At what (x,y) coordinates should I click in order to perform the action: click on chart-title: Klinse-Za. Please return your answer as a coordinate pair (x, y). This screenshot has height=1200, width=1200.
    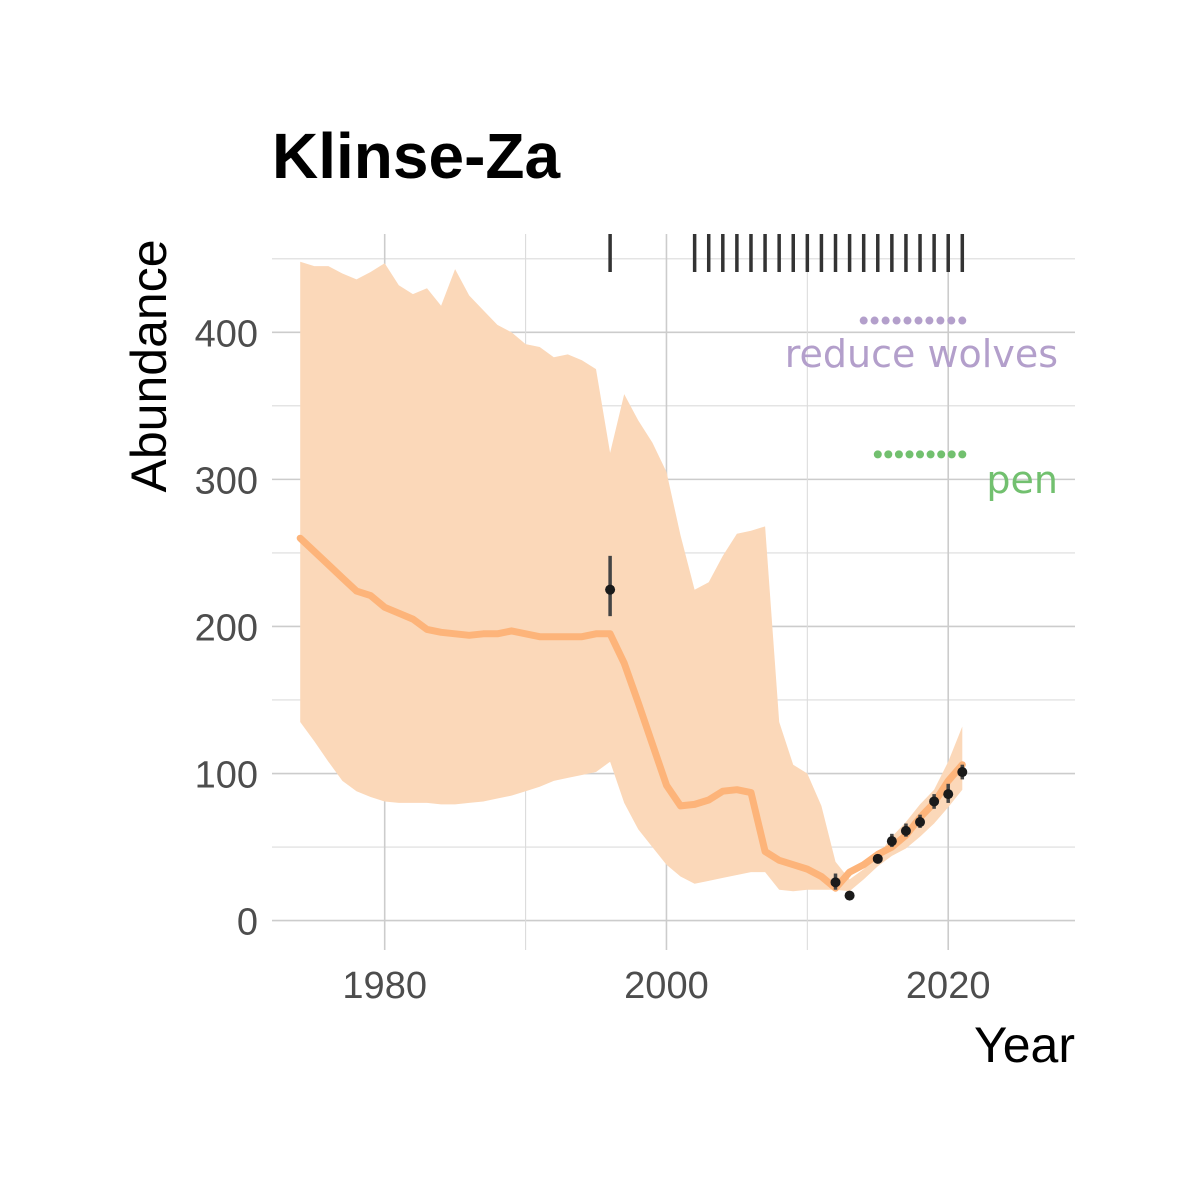
    Looking at the image, I should click on (416, 156).